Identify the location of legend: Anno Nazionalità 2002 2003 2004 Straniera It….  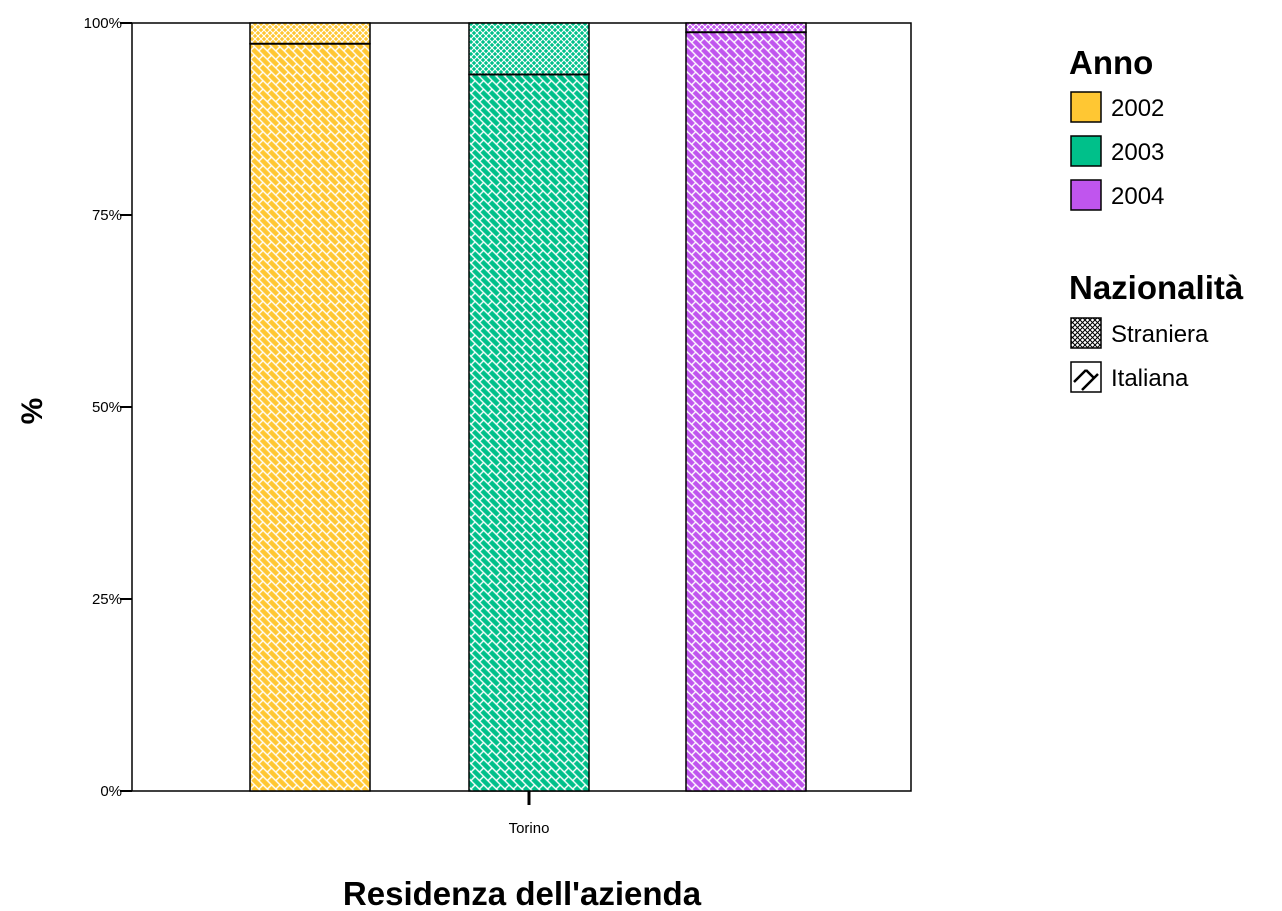
(1156, 218).